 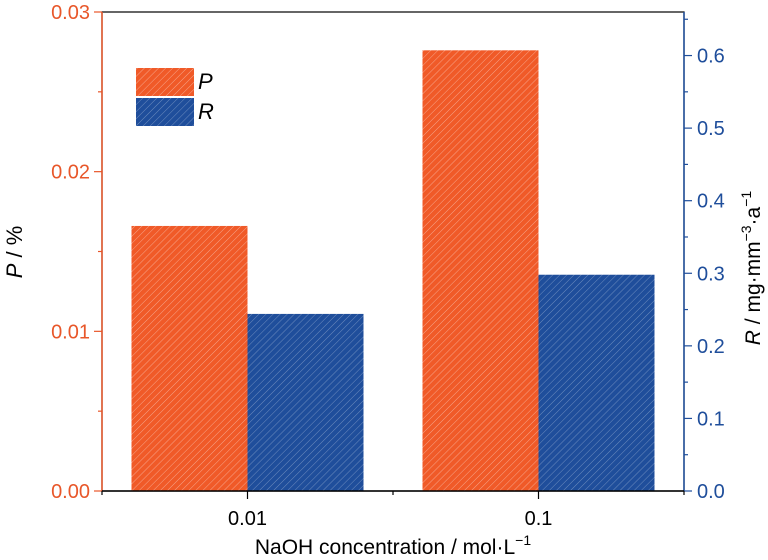 What do you see at coordinates (247, 519) in the screenshot?
I see `x-tick-label: 0.01` at bounding box center [247, 519].